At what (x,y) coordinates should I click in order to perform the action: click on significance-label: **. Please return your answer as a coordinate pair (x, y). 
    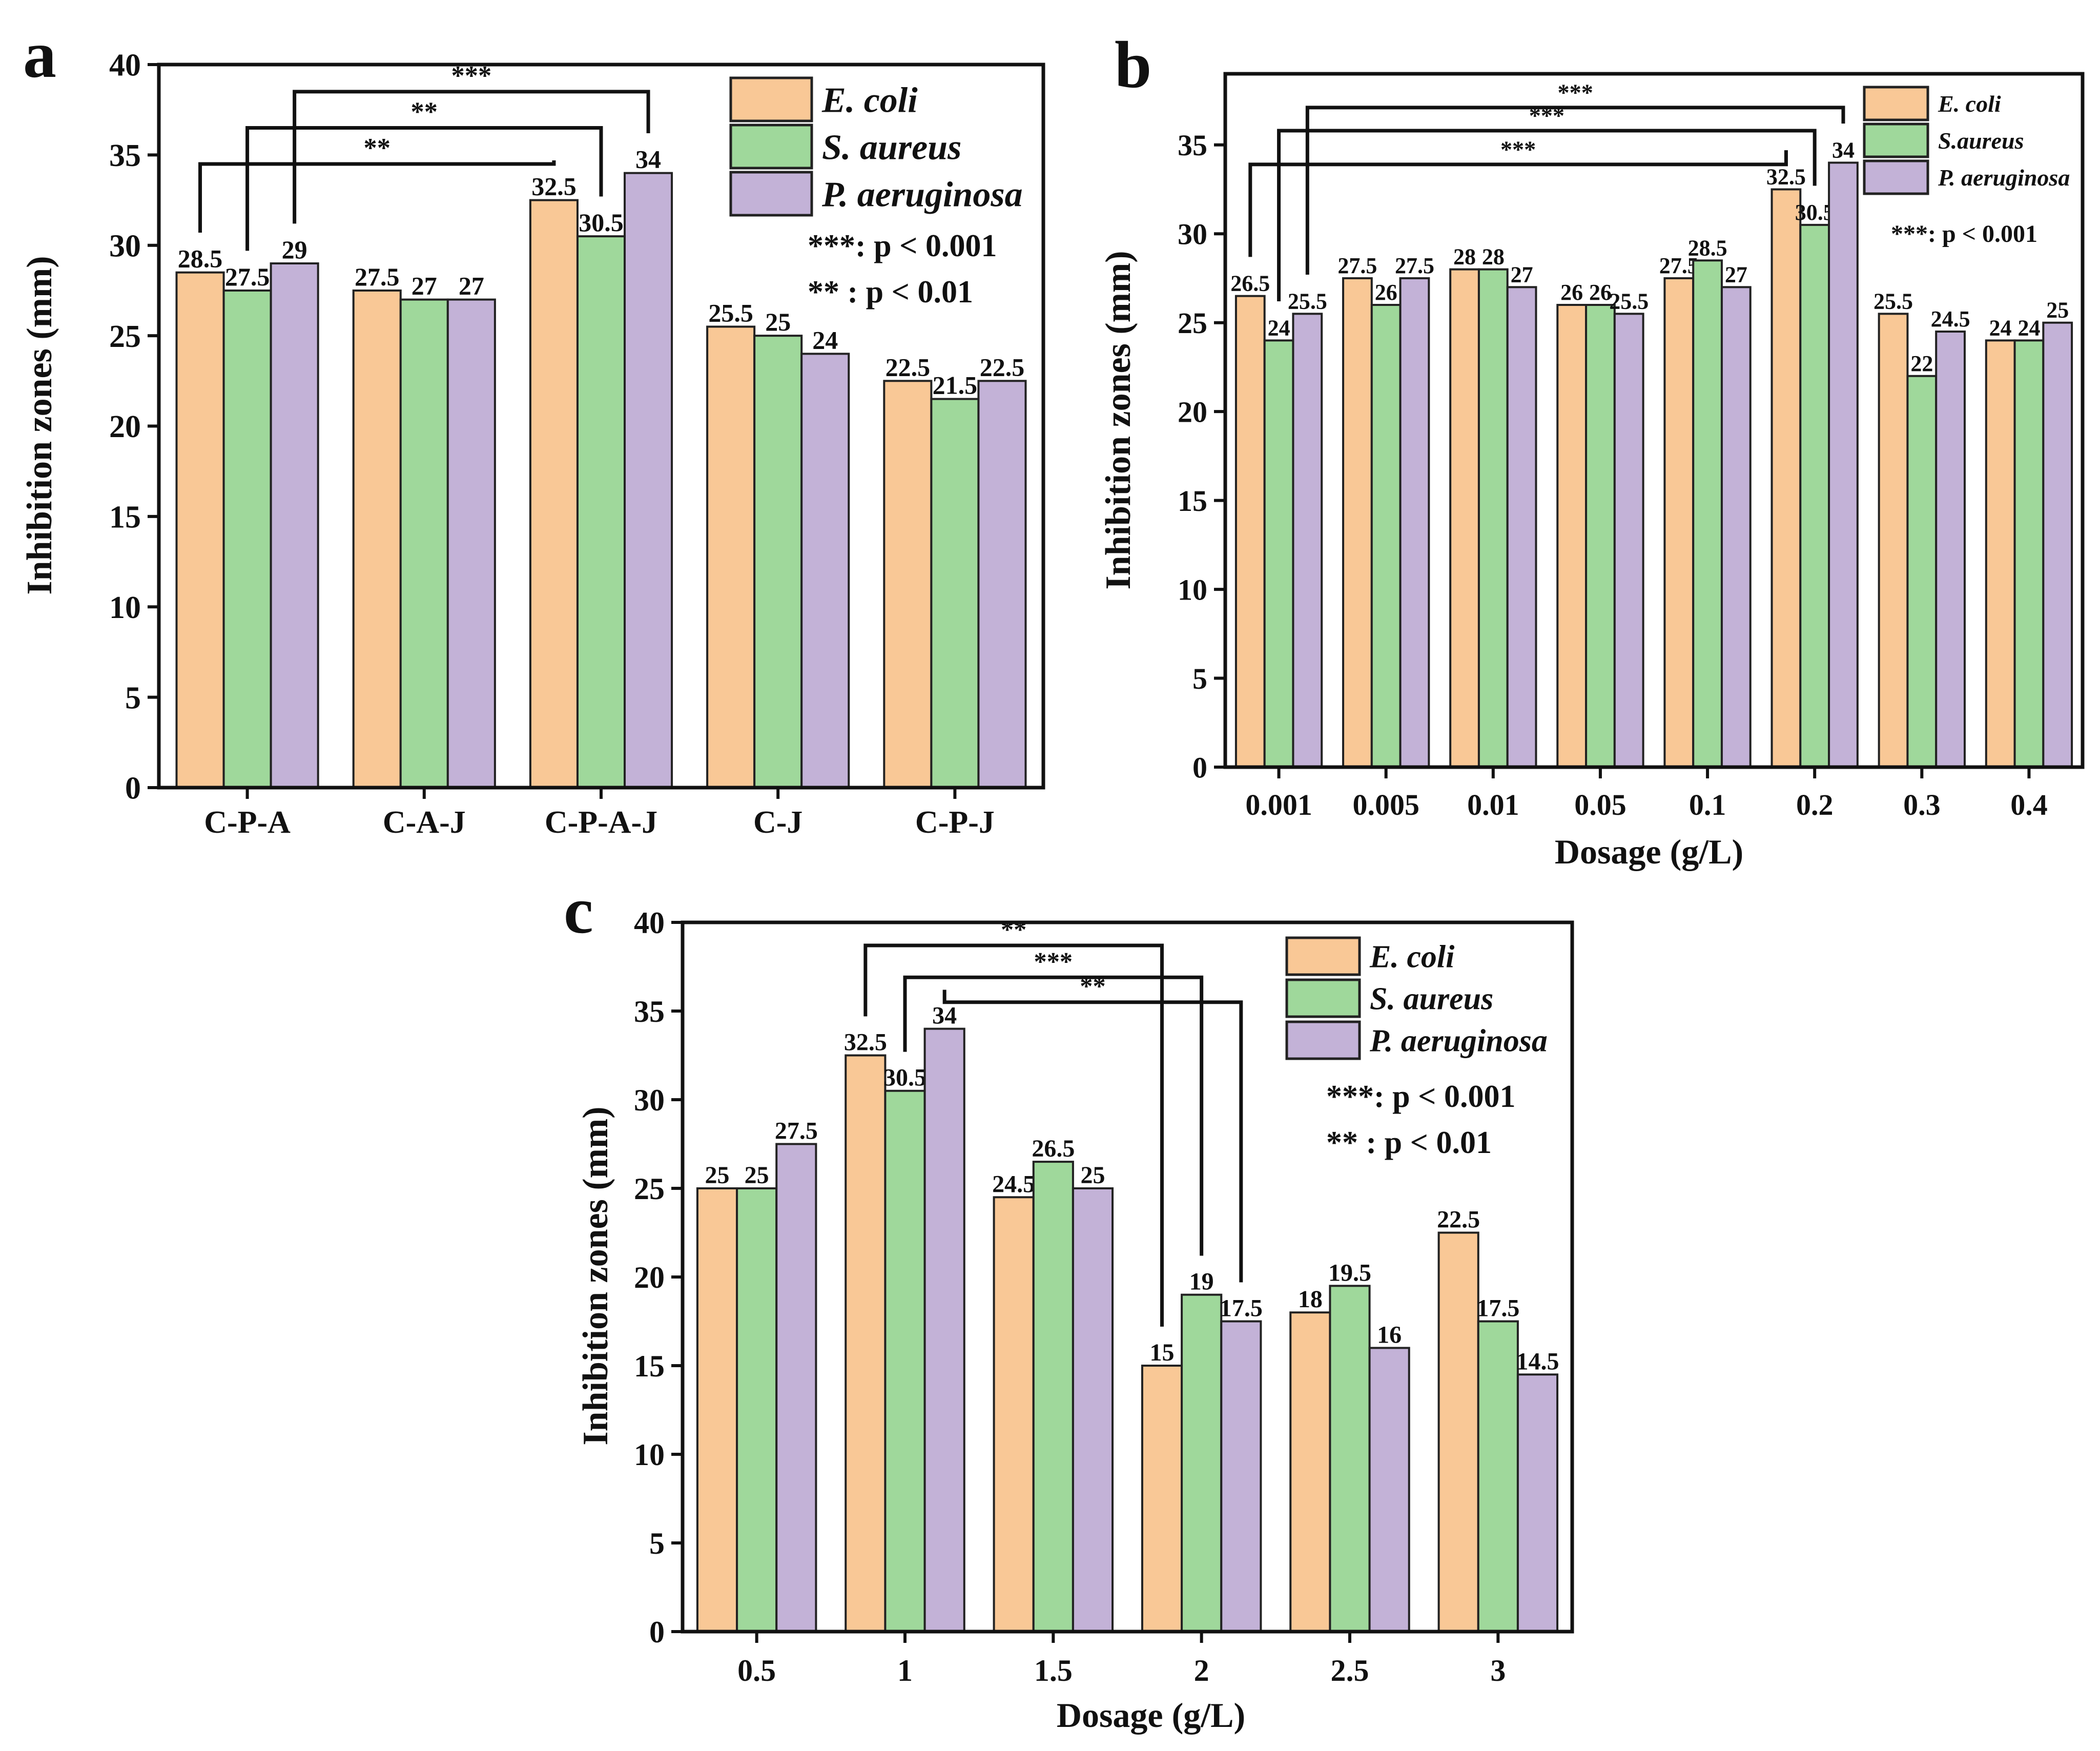
    Looking at the image, I should click on (1092, 986).